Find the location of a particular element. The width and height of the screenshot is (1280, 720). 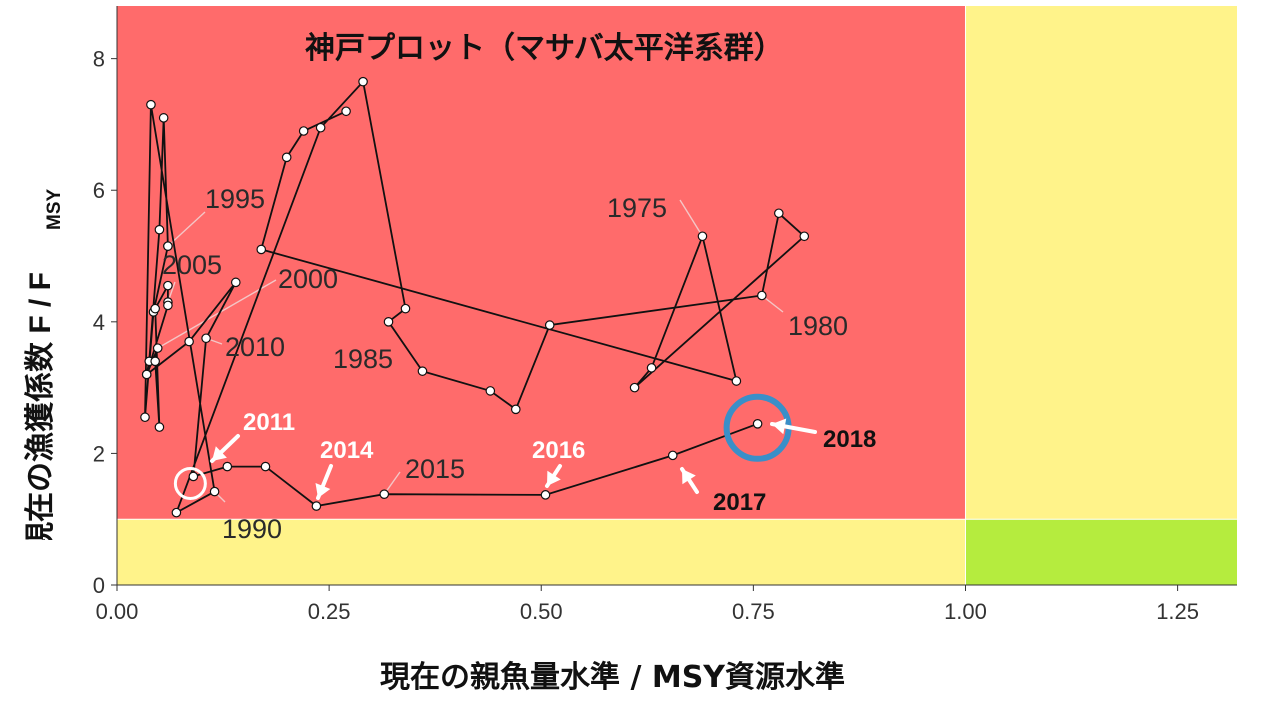

data-point-1984 is located at coordinates (422, 371).